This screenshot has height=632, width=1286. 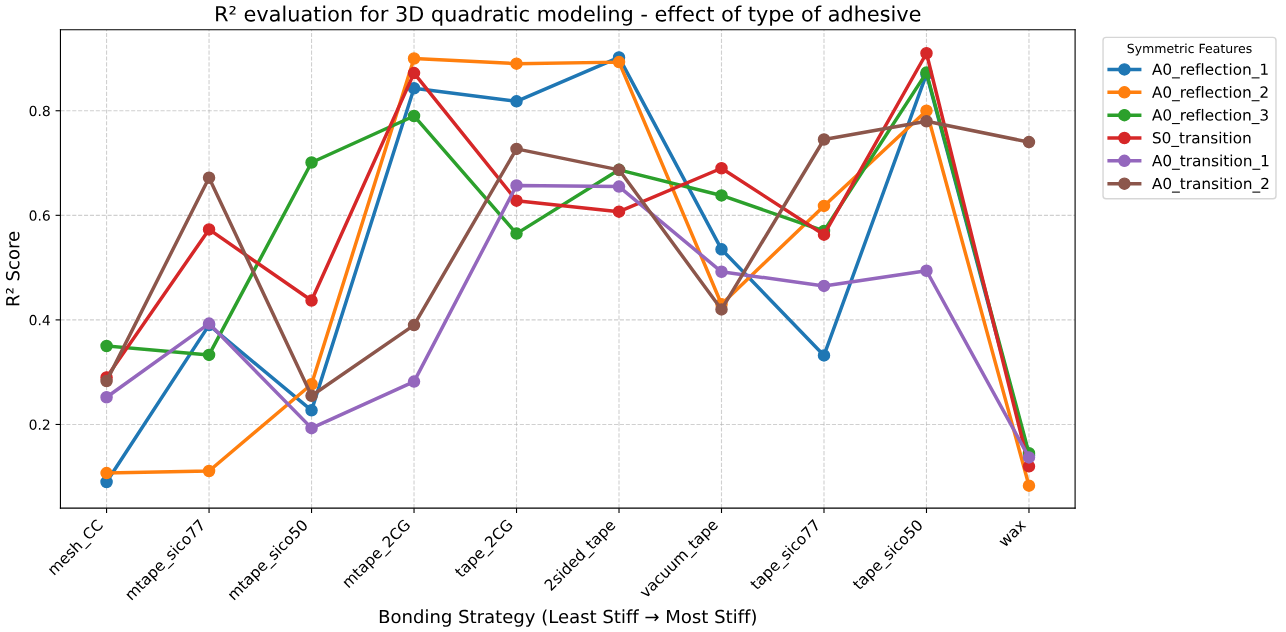 I want to click on legend-label: A0_transition_2, so click(x=1210, y=185).